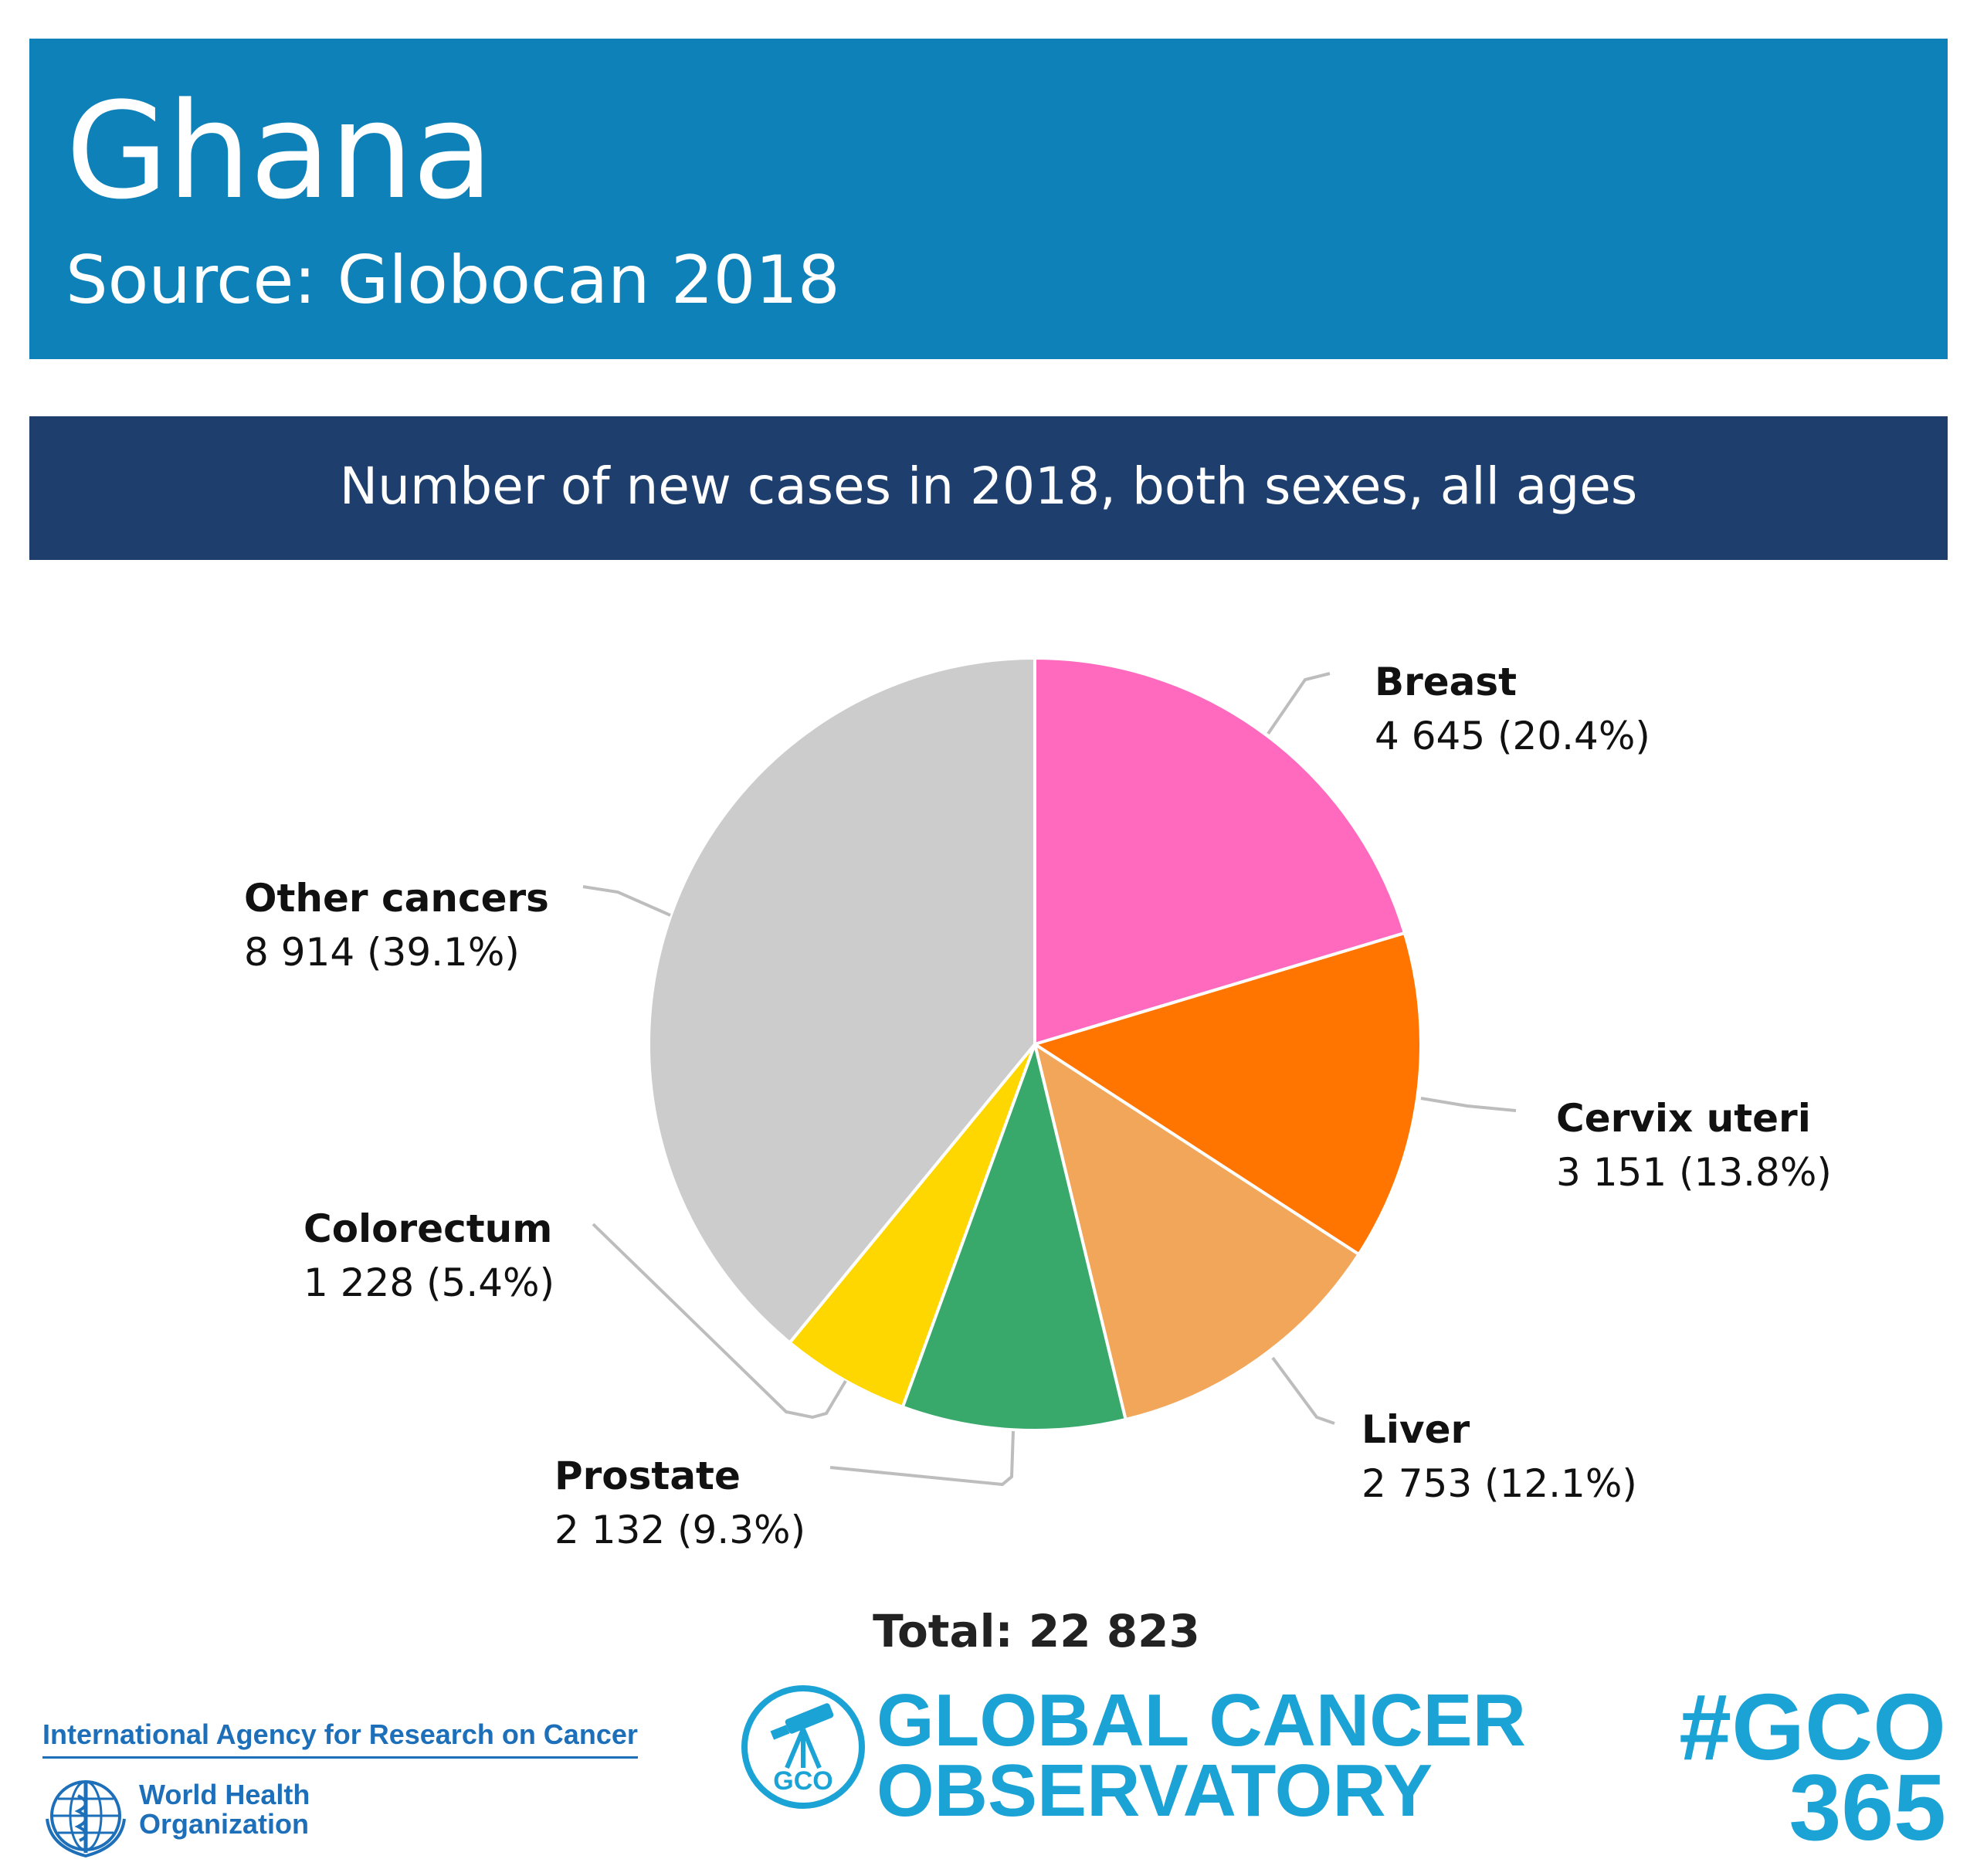 Image resolution: width=1977 pixels, height=1876 pixels. Describe the element at coordinates (1014, 1237) in the screenshot. I see `pie-slice-prostate` at that location.